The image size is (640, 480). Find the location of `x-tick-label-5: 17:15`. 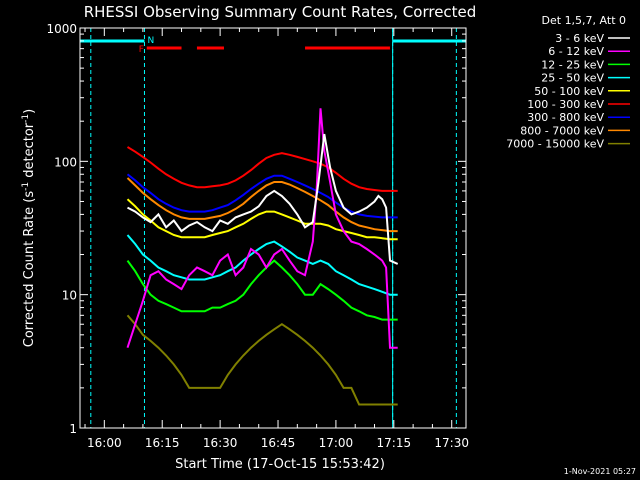

x-tick-label-5: 17:15 is located at coordinates (394, 443).